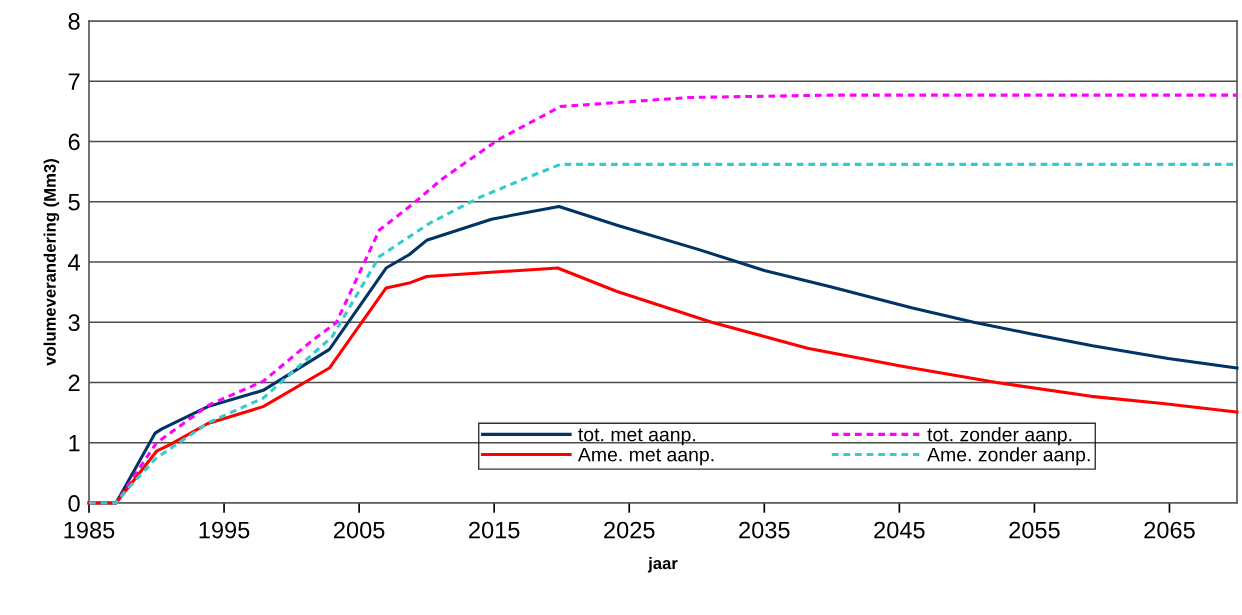 This screenshot has height=615, width=1242. What do you see at coordinates (1008, 456) in the screenshot?
I see `legend-label: Ame. zonder aanp.` at bounding box center [1008, 456].